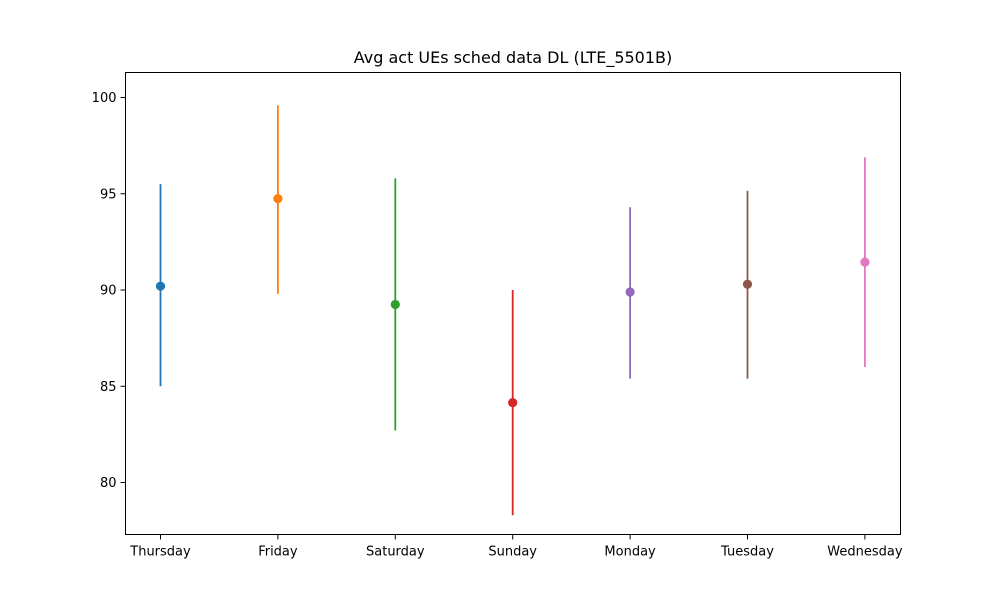  Describe the element at coordinates (395, 552) in the screenshot. I see `x-tick-label-saturday: Saturday` at that location.